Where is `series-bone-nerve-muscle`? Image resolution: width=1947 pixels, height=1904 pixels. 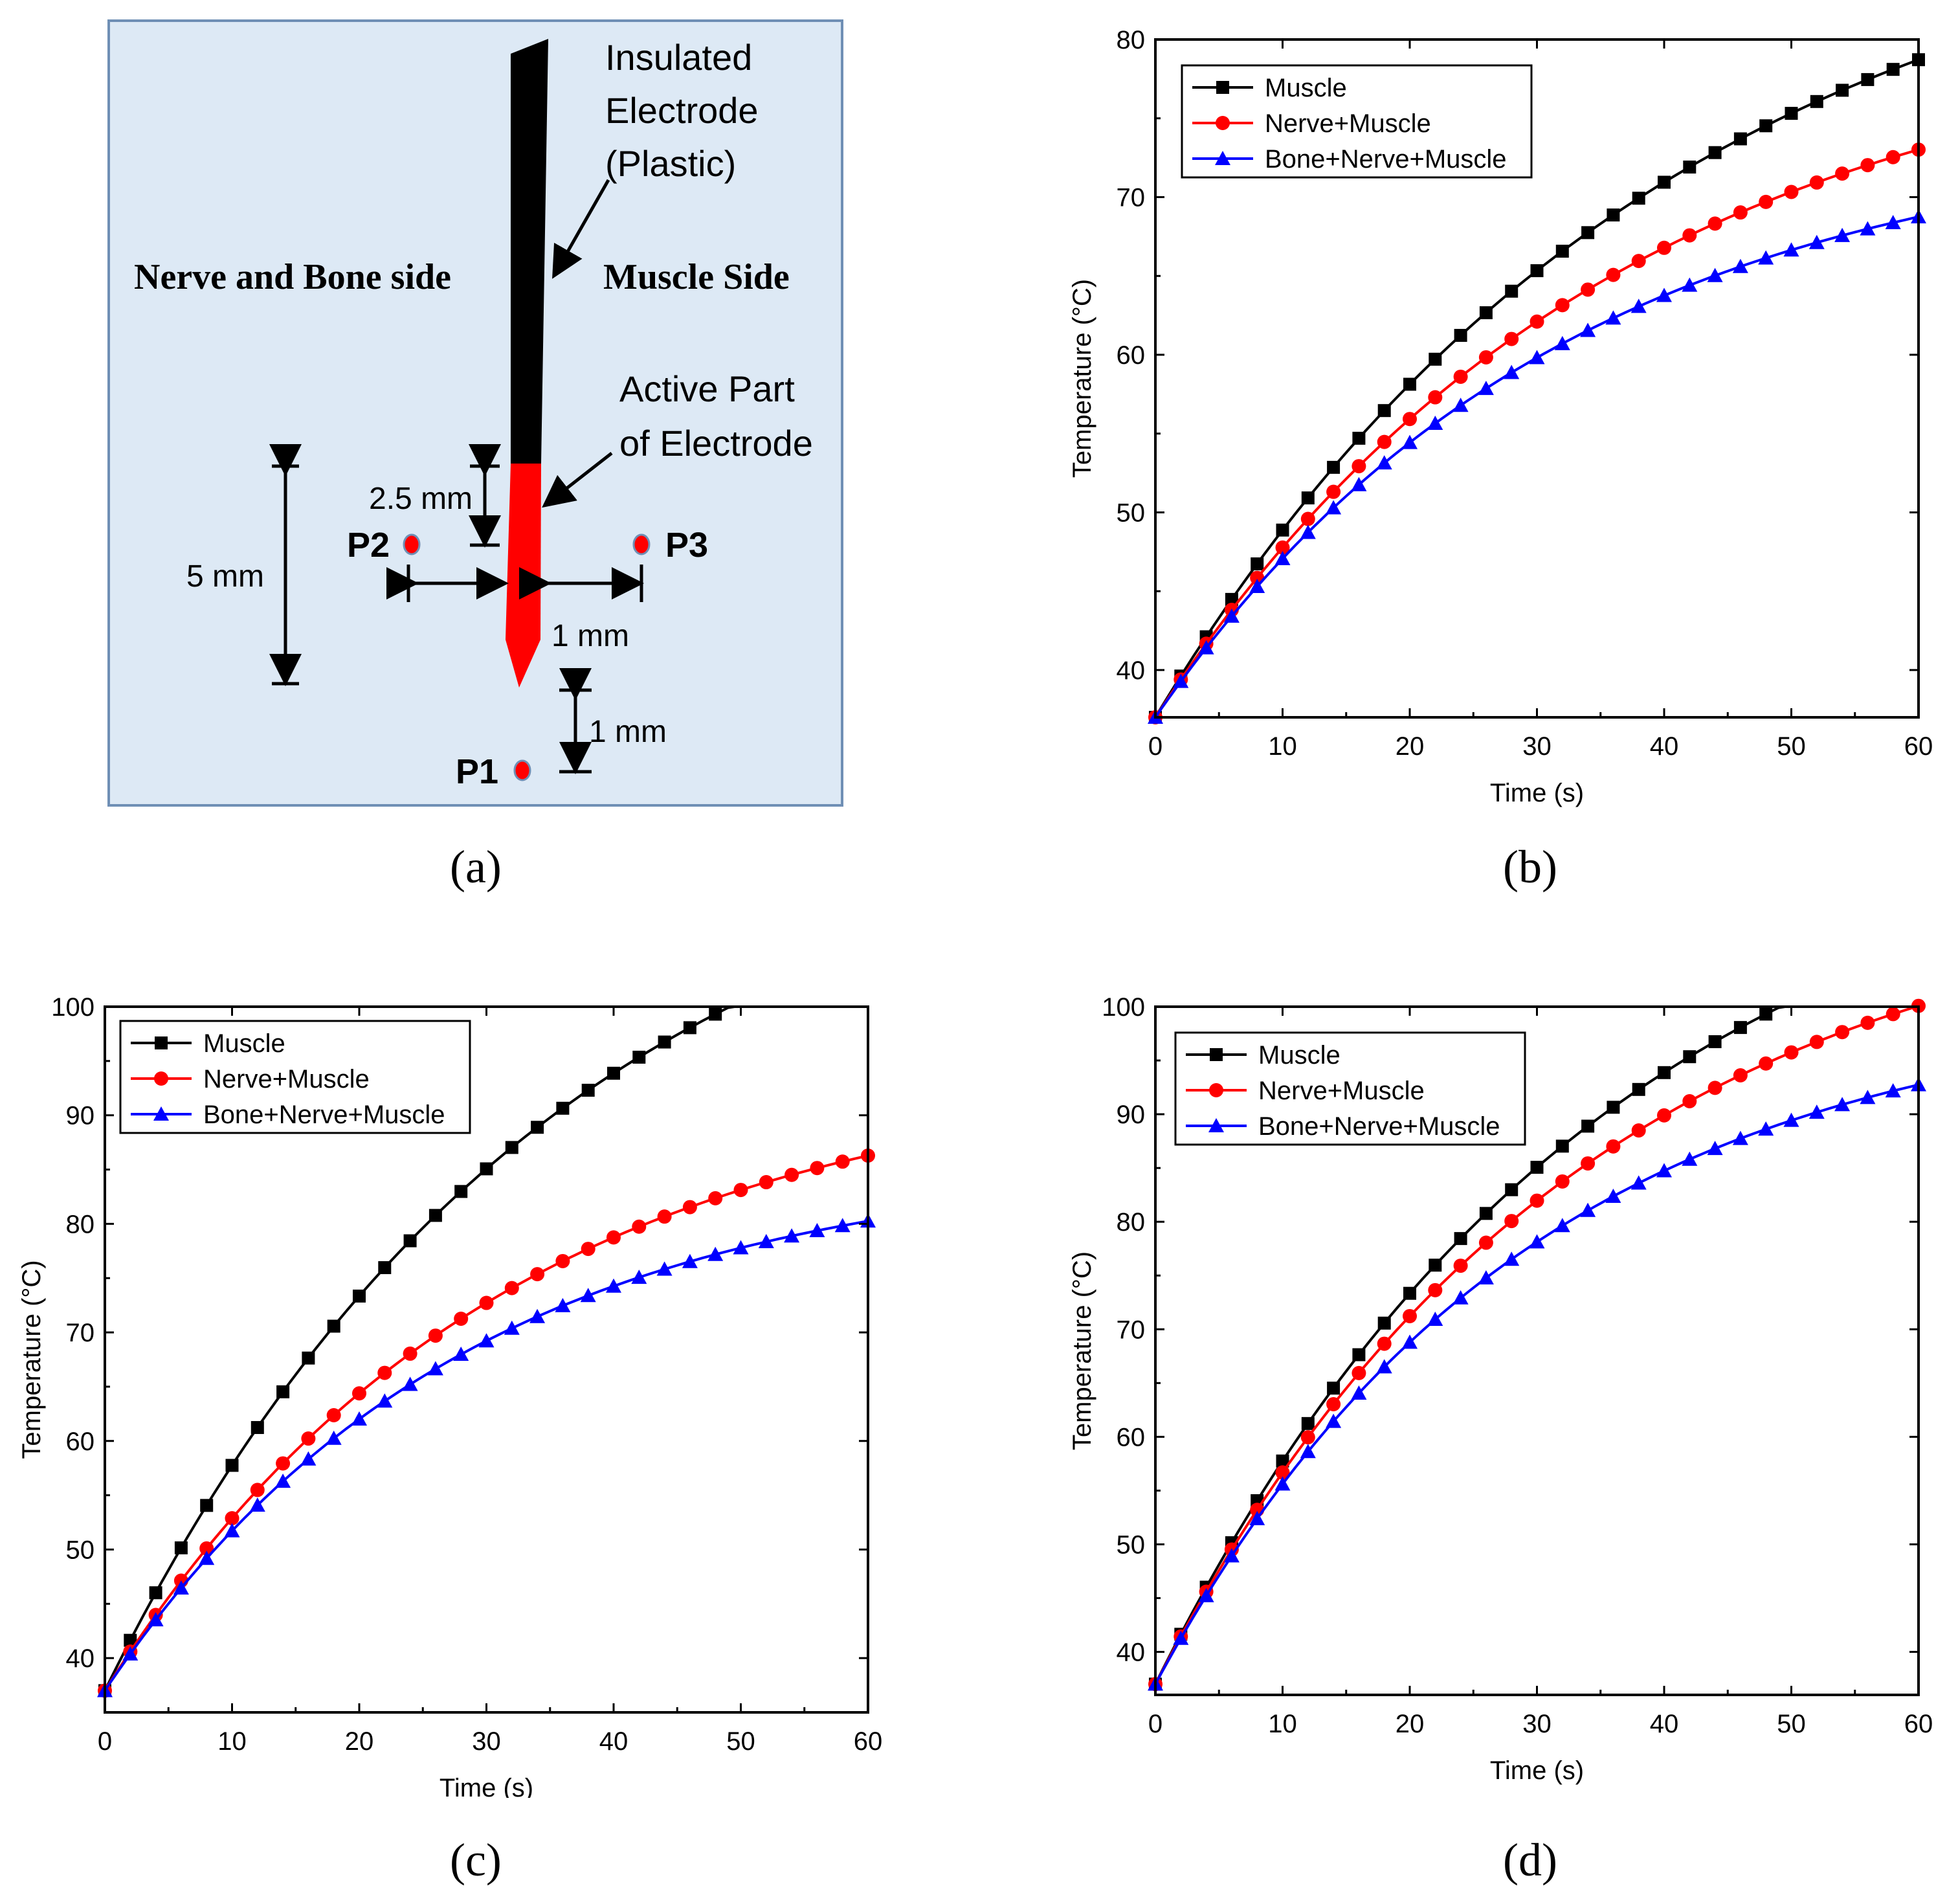
series-bone-nerve-muscle is located at coordinates (1537, 466).